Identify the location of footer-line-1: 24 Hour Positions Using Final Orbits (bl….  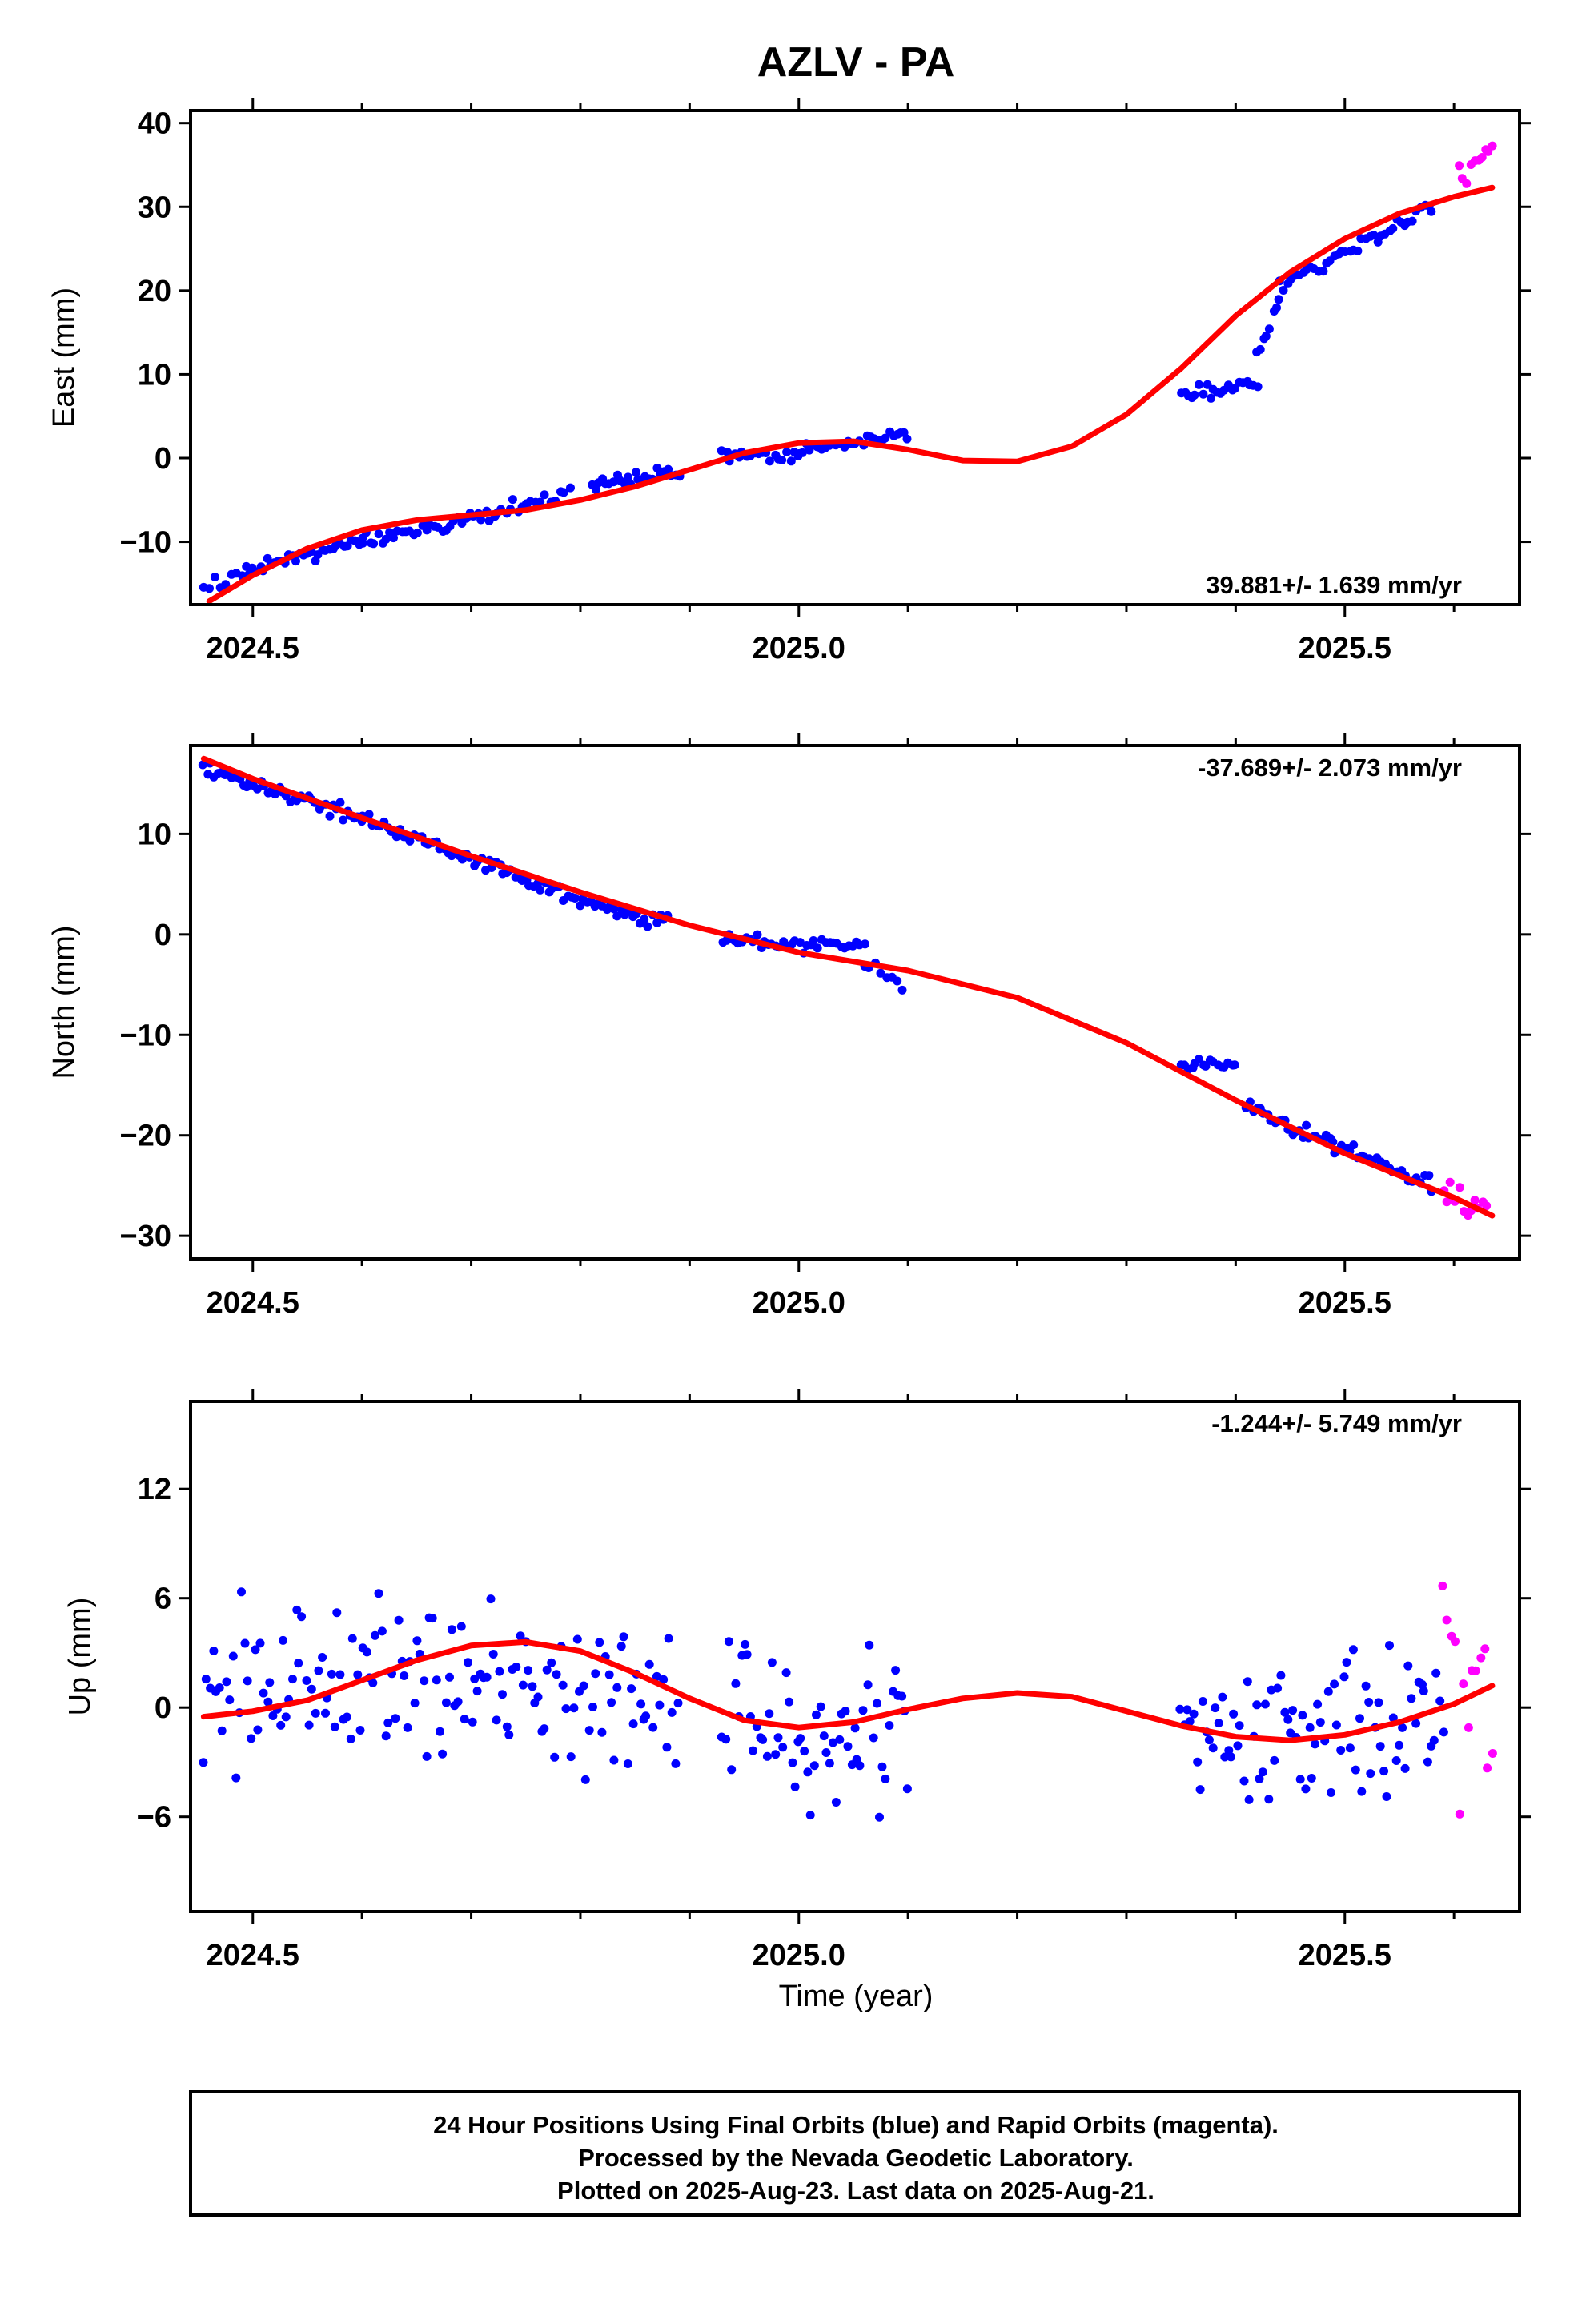
(856, 2125).